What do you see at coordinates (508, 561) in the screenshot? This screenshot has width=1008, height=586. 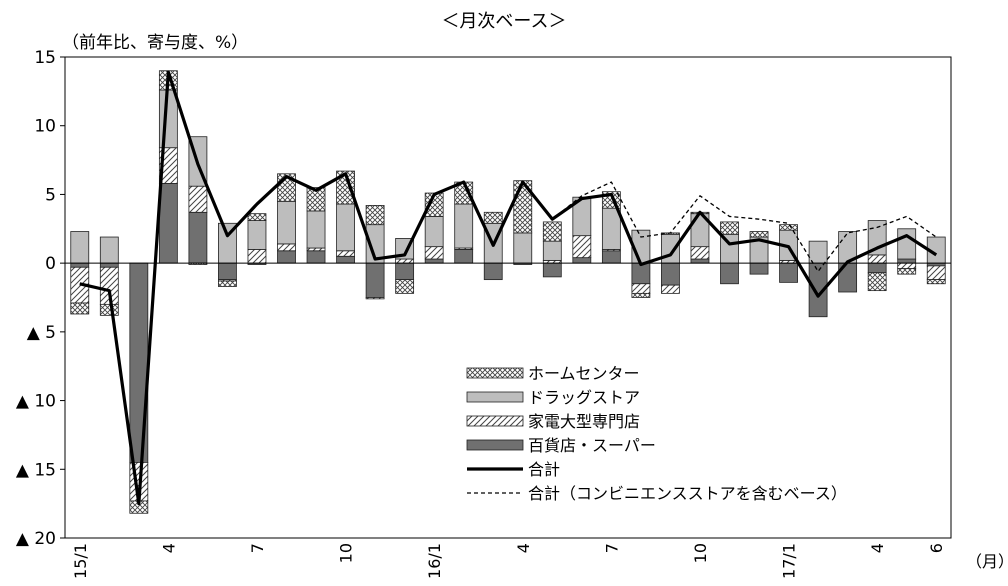 I see `x-axis-ticks: 15/1 4 7 10 16/1 4 7 10 17/1 4 6` at bounding box center [508, 561].